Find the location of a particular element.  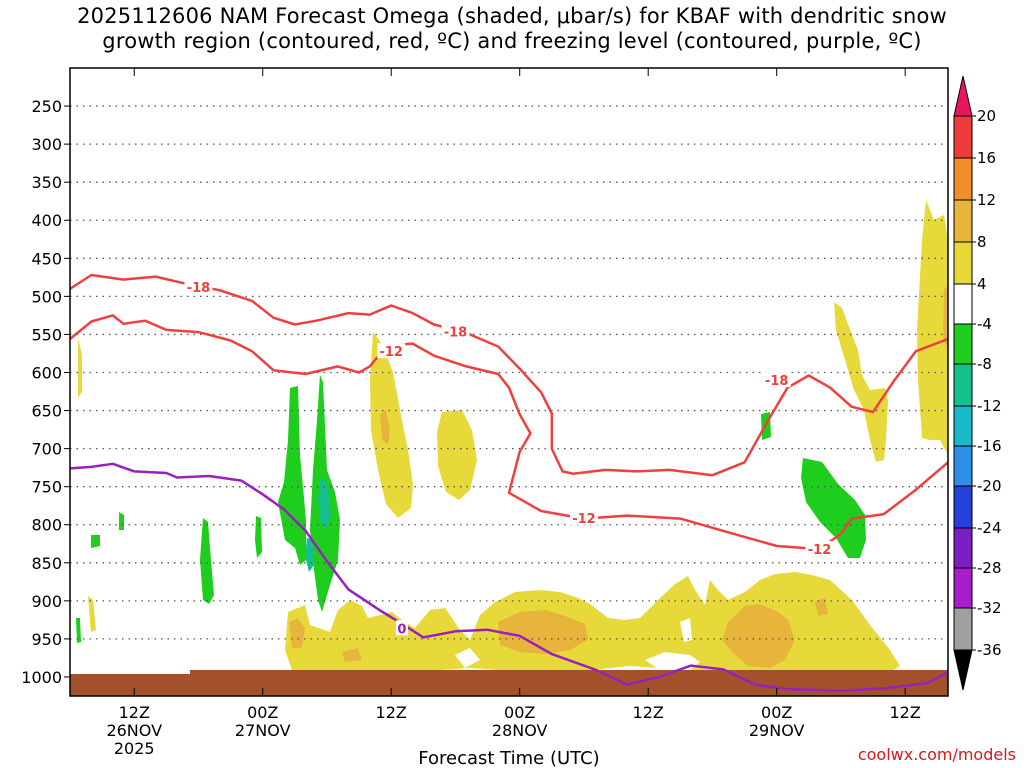

y-tick-label: 800 is located at coordinates (46, 525).